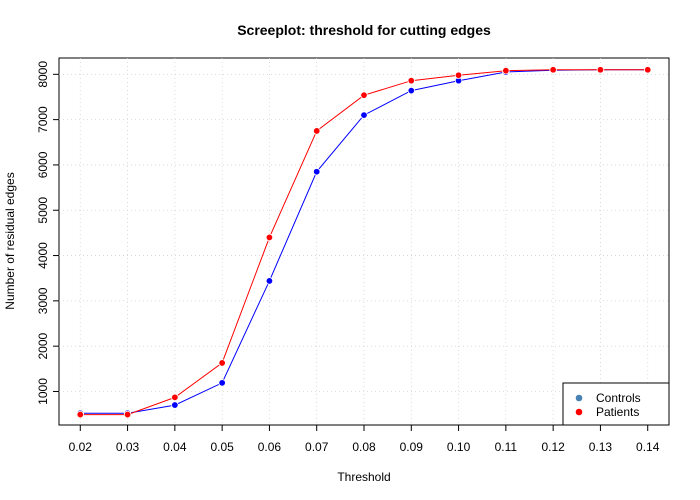 The image size is (700, 500). What do you see at coordinates (43, 74) in the screenshot?
I see `y-tick-label: 8000` at bounding box center [43, 74].